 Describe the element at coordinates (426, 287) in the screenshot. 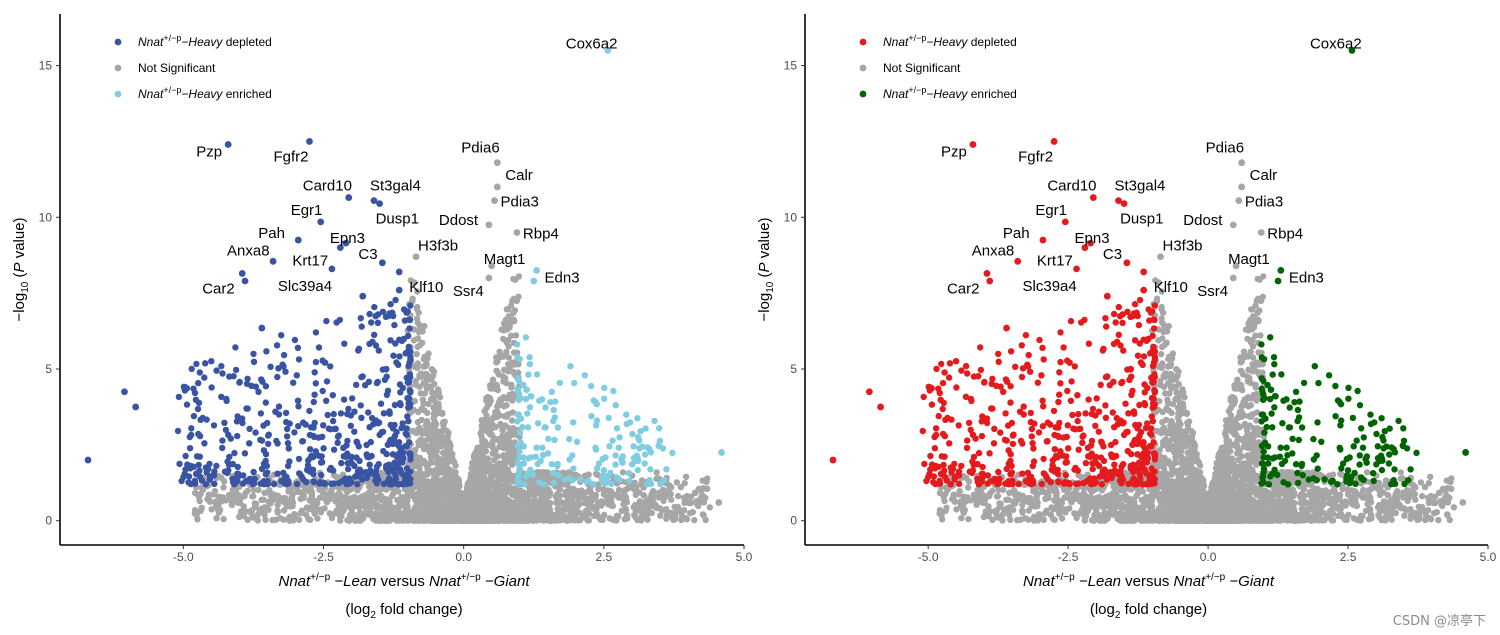

I see `gene-label-klf10: Klf10` at that location.